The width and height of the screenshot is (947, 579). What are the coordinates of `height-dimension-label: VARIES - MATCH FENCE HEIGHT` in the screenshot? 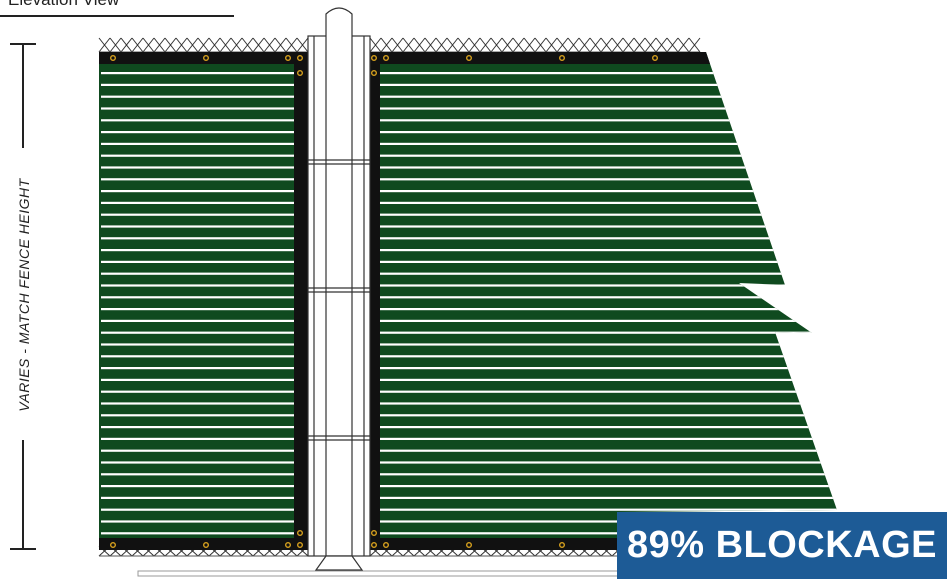 It's located at (24, 295).